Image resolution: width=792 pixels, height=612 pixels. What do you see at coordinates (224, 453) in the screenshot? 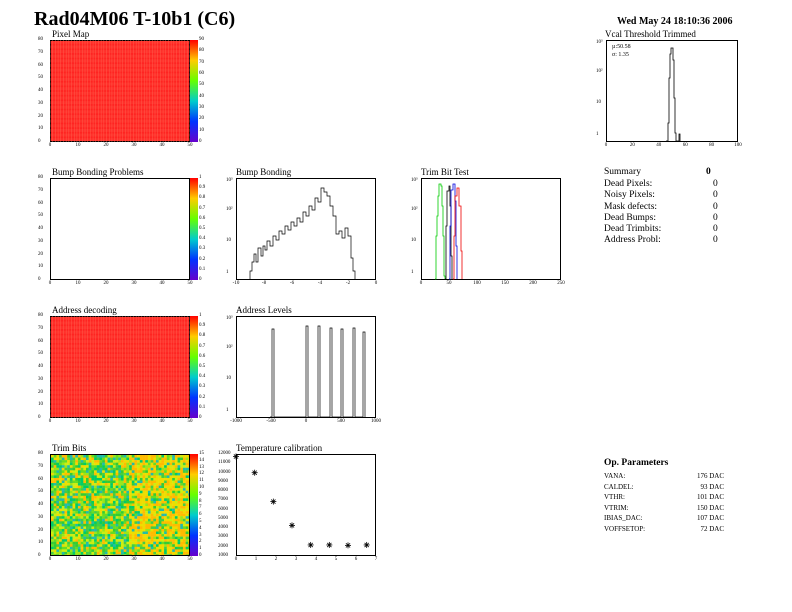
I see `y-tick-label: 12000` at bounding box center [224, 453].